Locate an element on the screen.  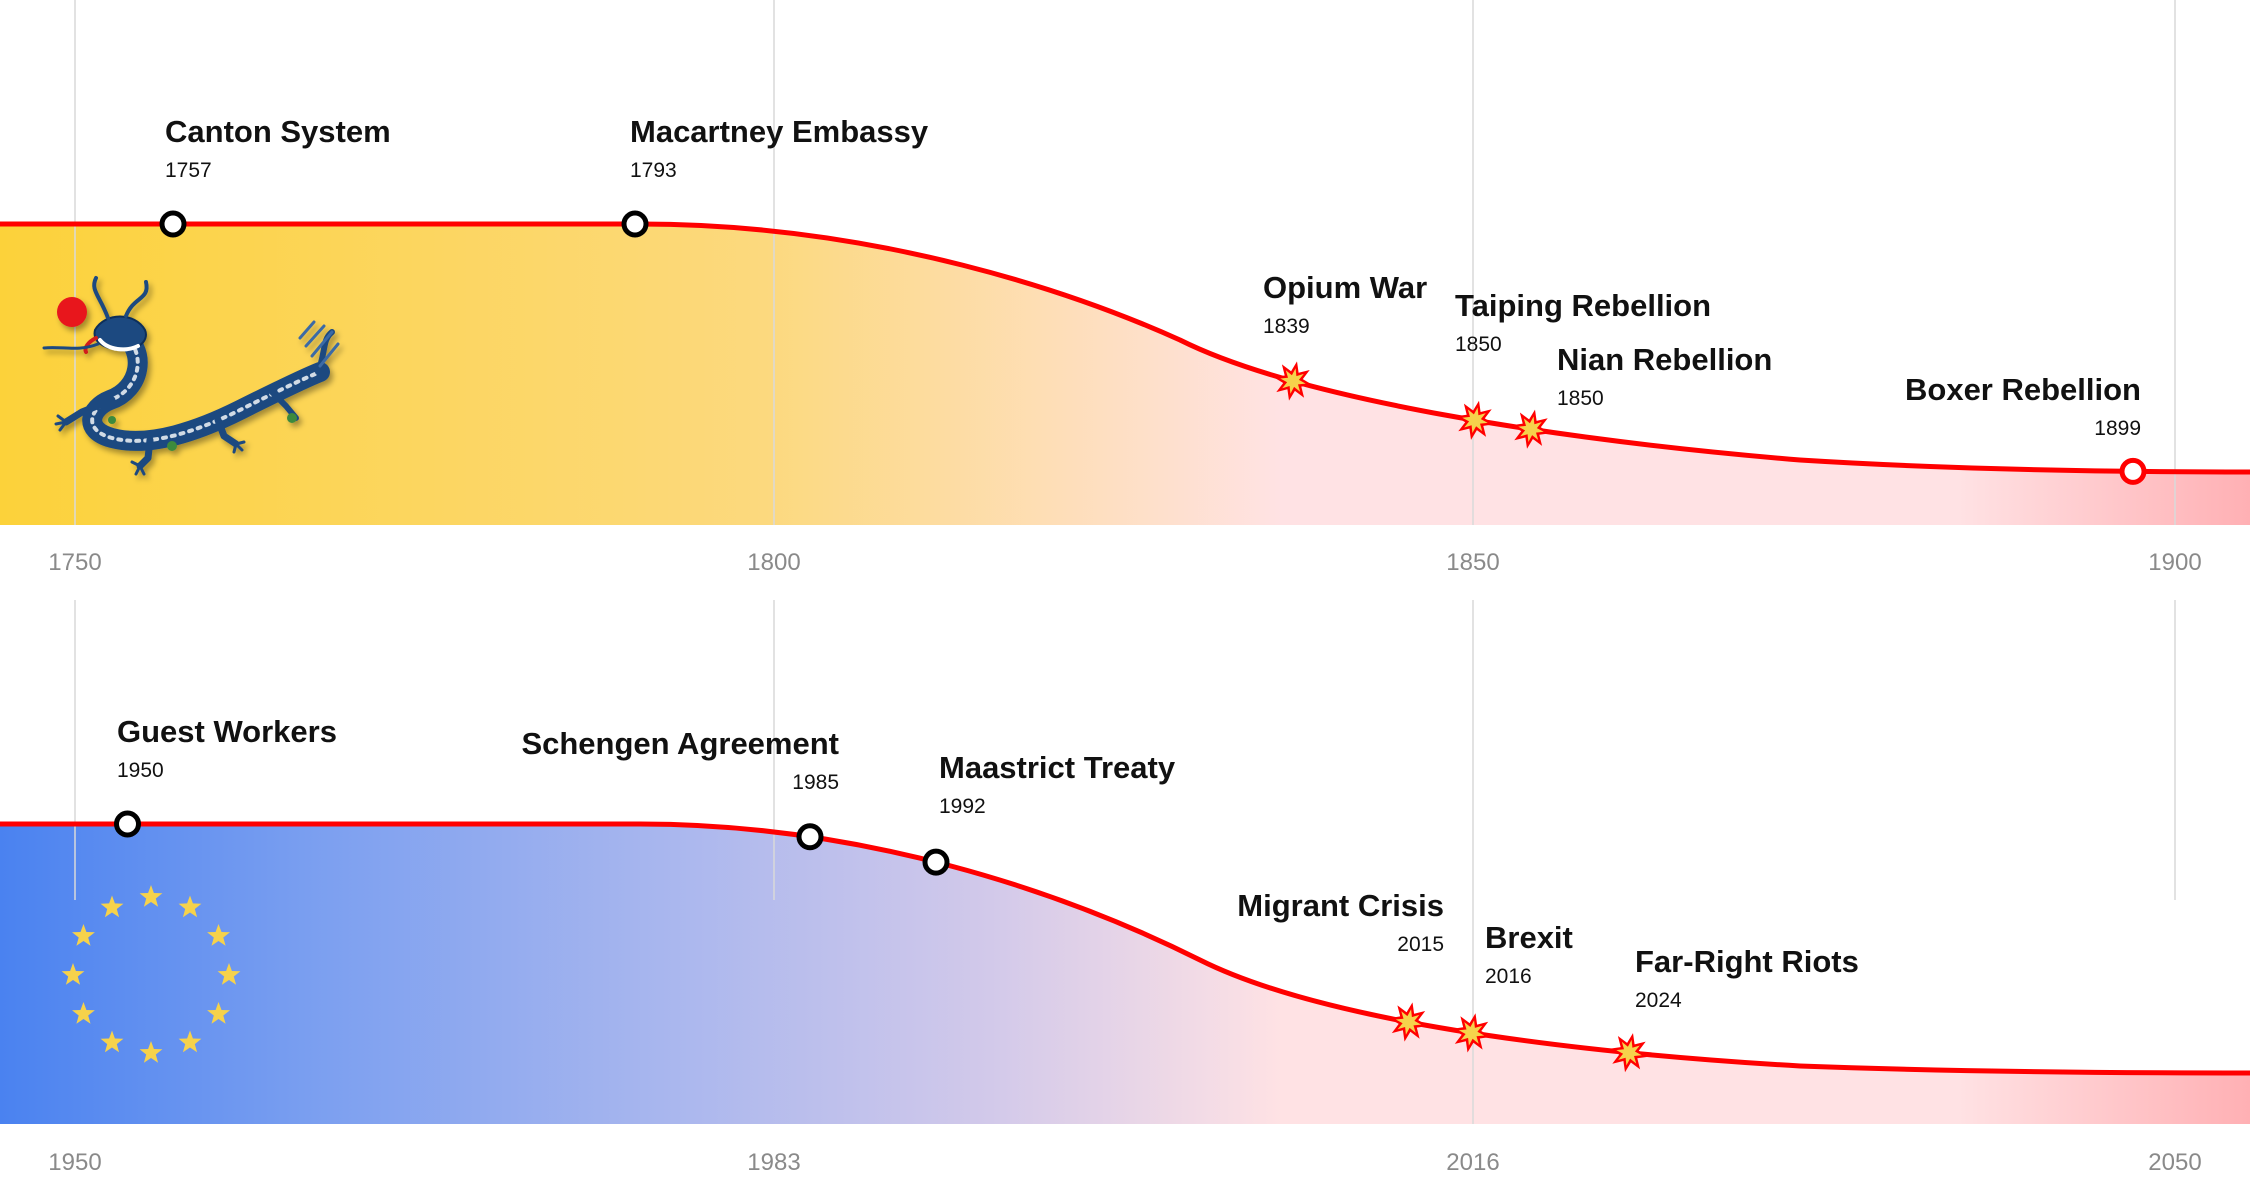
europe-event-markers is located at coordinates (881, 941).